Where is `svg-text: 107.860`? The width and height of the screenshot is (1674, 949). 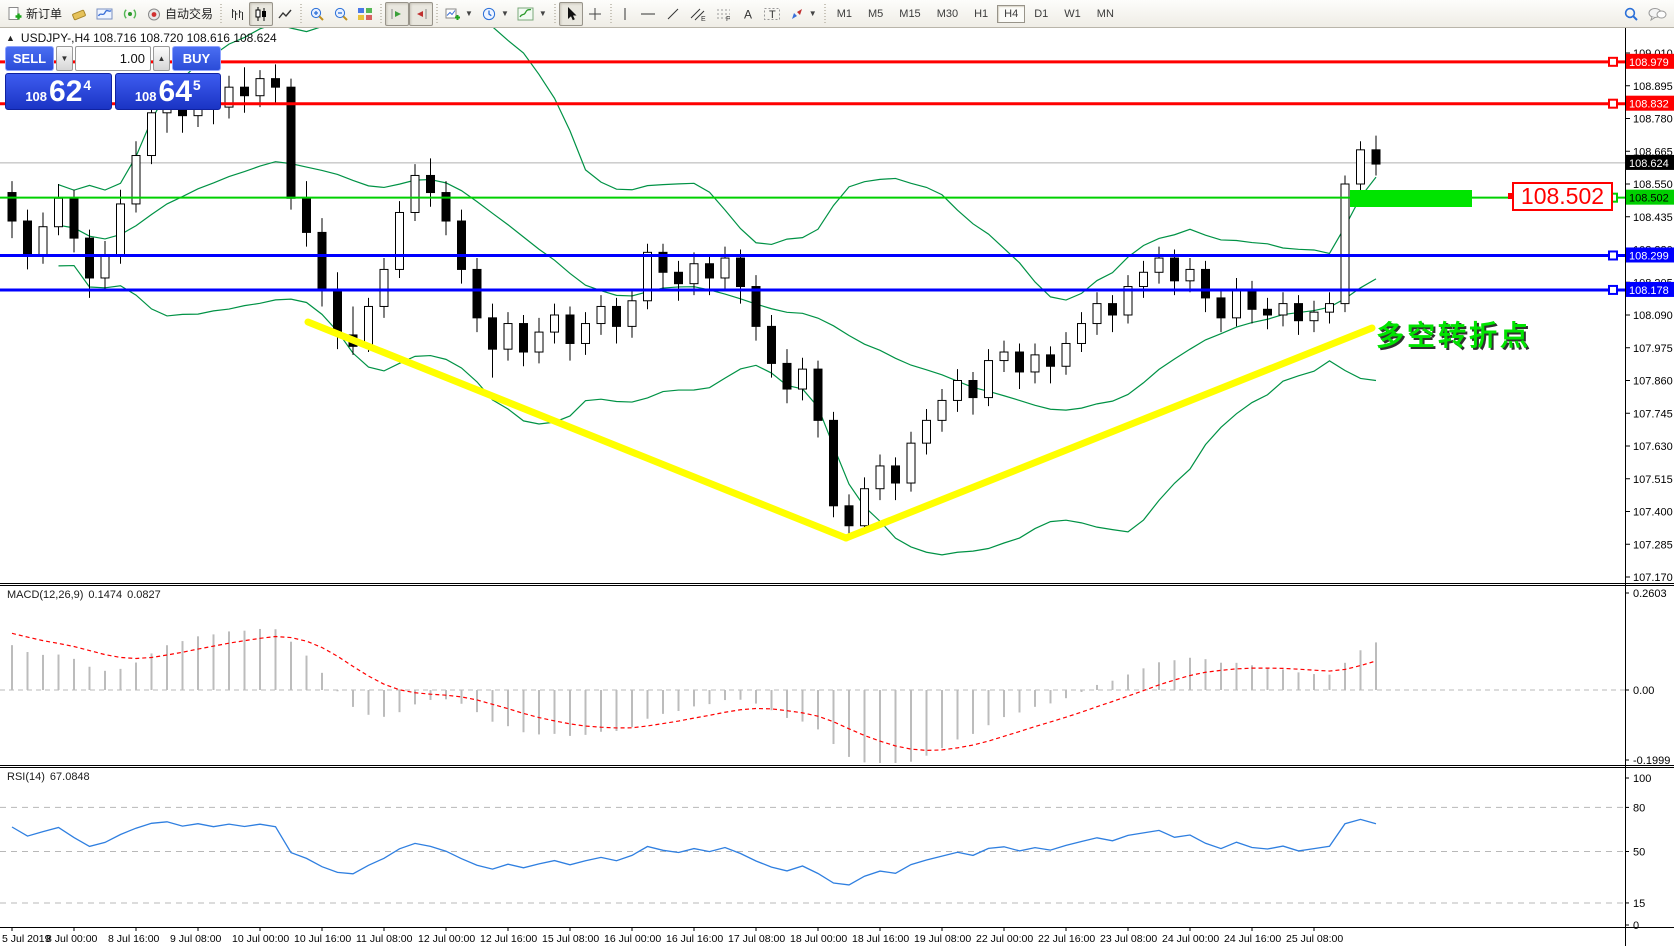
svg-text: 107.860 is located at coordinates (1653, 382).